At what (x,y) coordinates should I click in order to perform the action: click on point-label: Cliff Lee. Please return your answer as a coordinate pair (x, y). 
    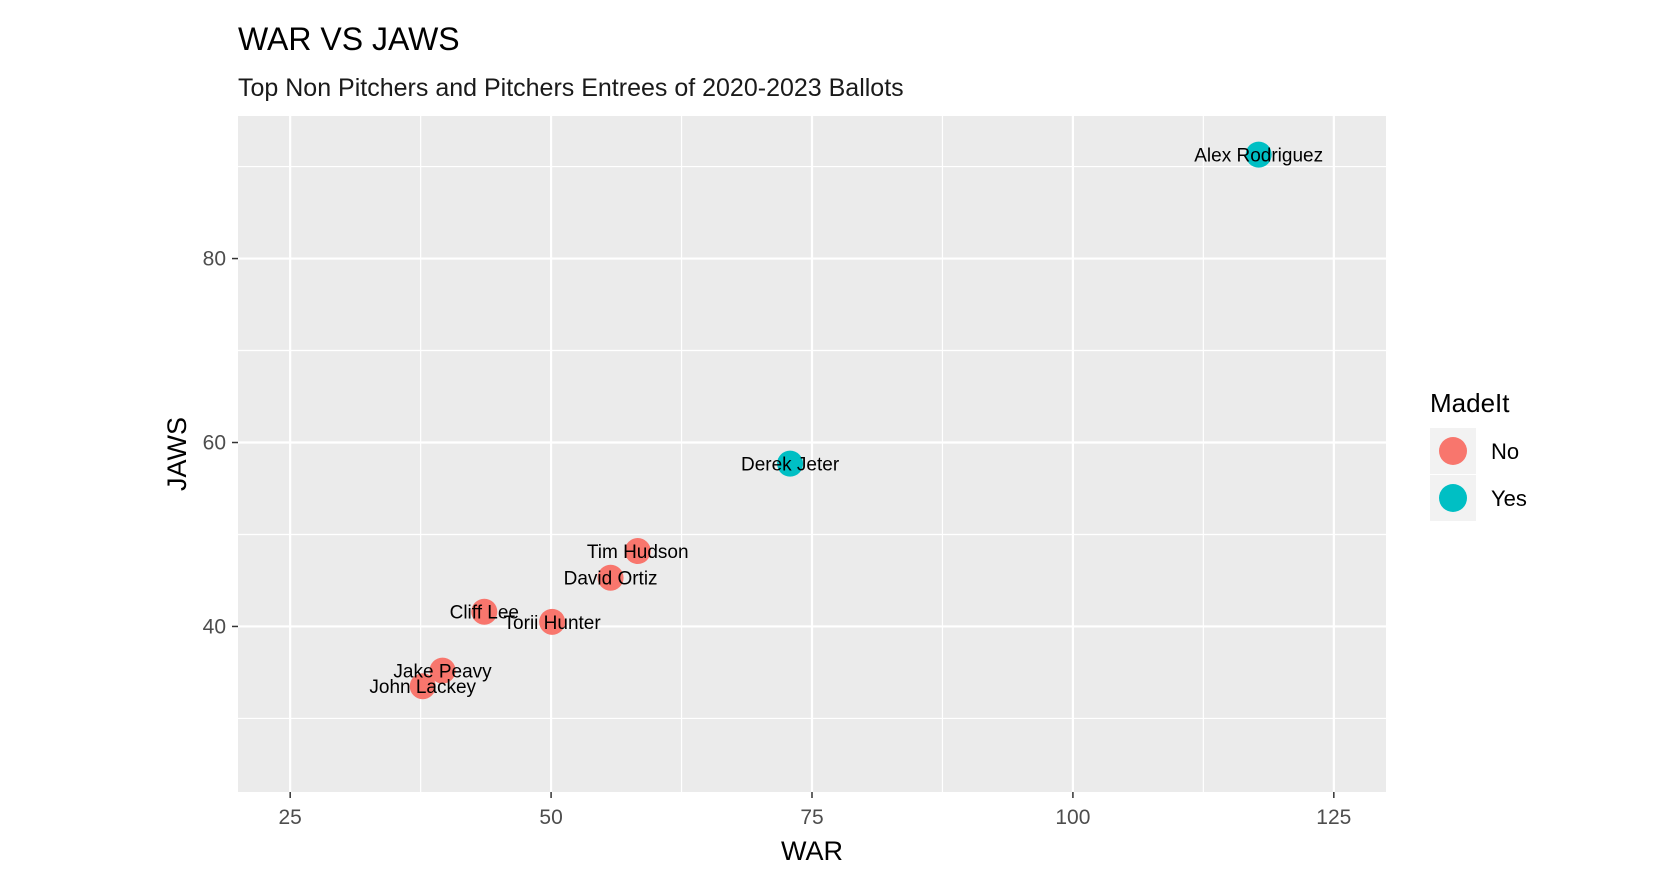
    Looking at the image, I should click on (484, 613).